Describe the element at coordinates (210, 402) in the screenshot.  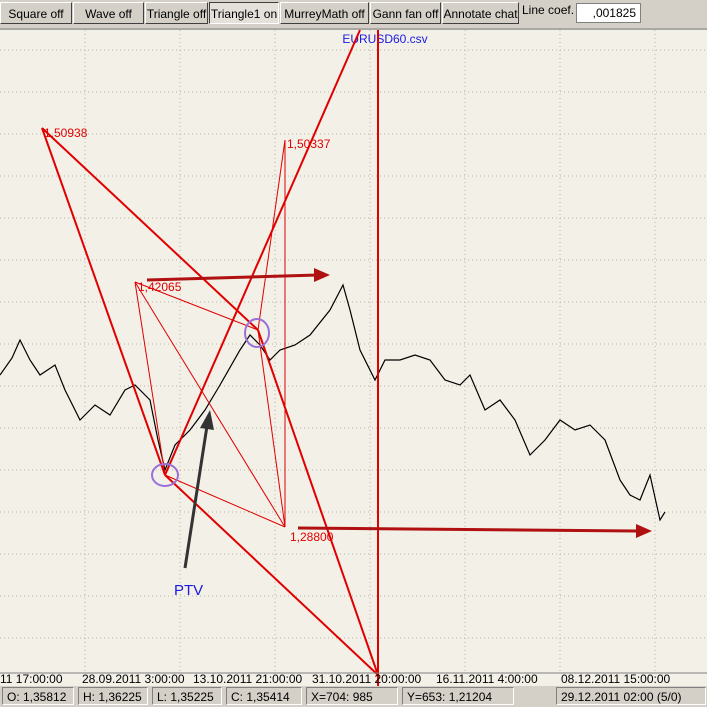
I see `pivot-markers` at that location.